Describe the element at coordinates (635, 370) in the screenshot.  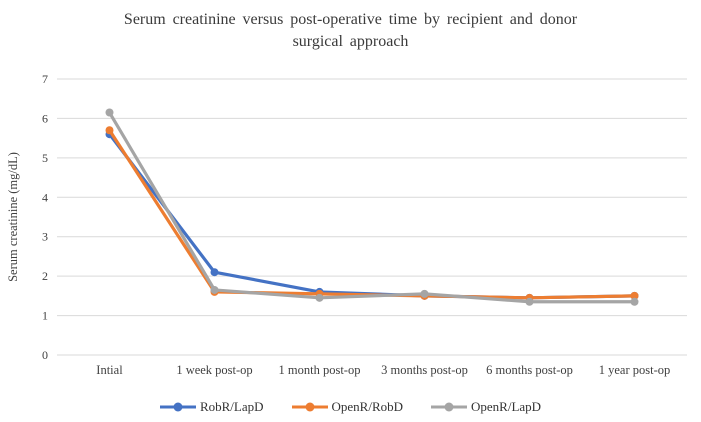
I see `x-tick-label: 1 year post-op` at that location.